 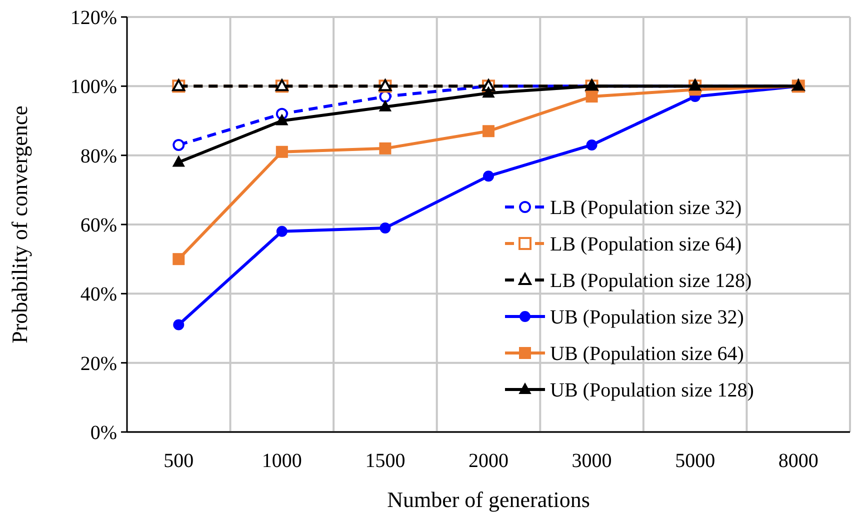 I want to click on x-tick-label: 3000, so click(x=592, y=461).